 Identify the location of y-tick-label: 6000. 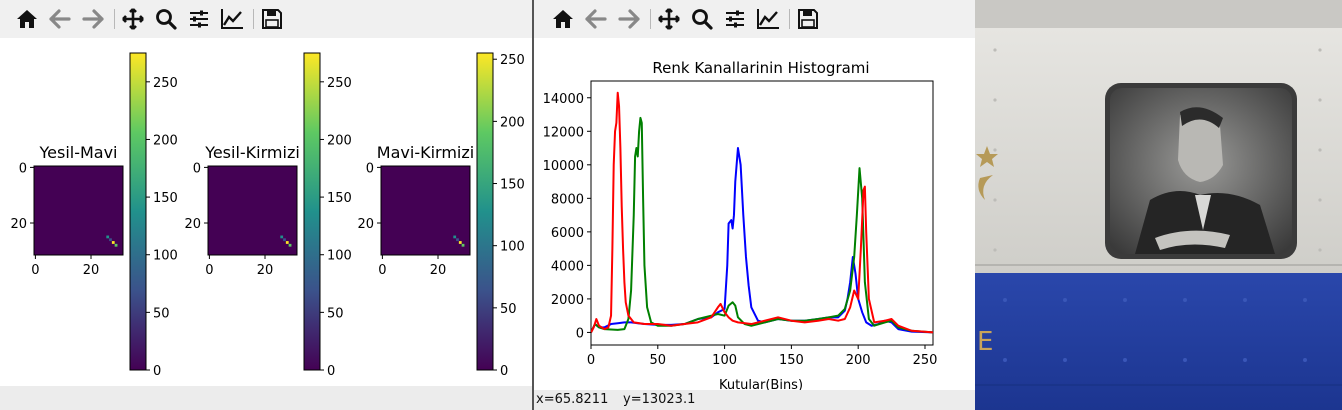
(567, 233).